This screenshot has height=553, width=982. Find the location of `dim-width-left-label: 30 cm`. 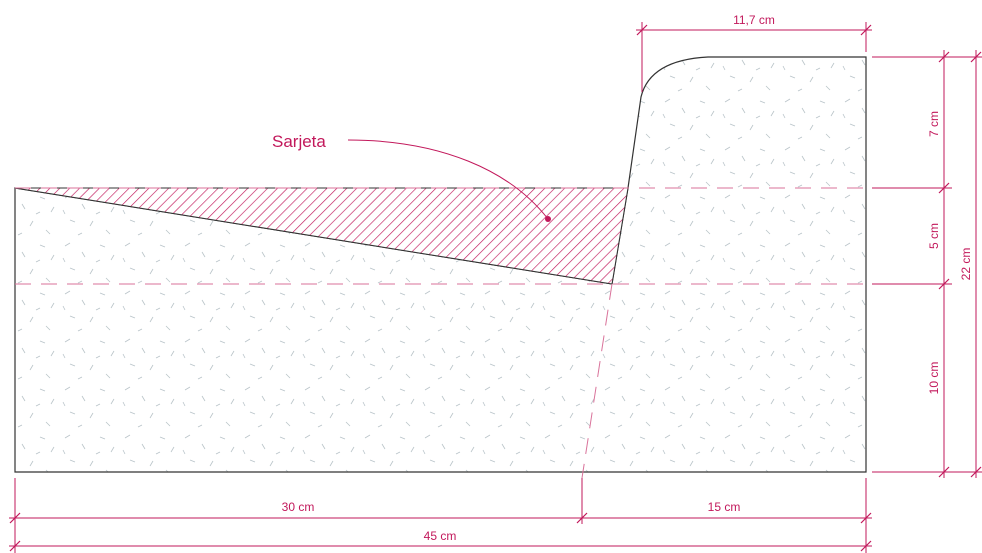

dim-width-left-label: 30 cm is located at coordinates (298, 507).